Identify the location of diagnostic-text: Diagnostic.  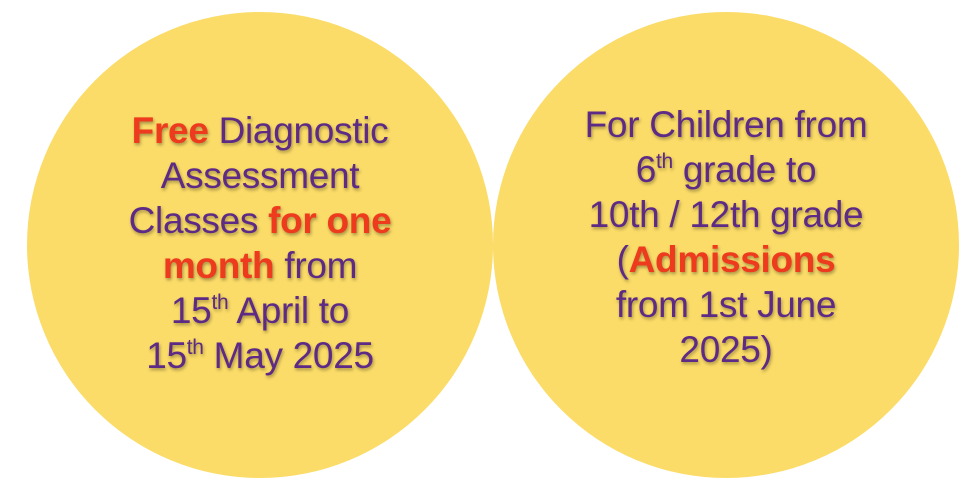
(298, 130).